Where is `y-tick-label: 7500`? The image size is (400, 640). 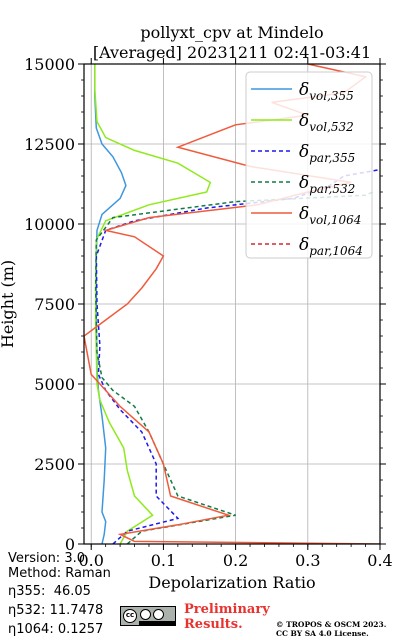 y-tick-label: 7500 is located at coordinates (54, 304).